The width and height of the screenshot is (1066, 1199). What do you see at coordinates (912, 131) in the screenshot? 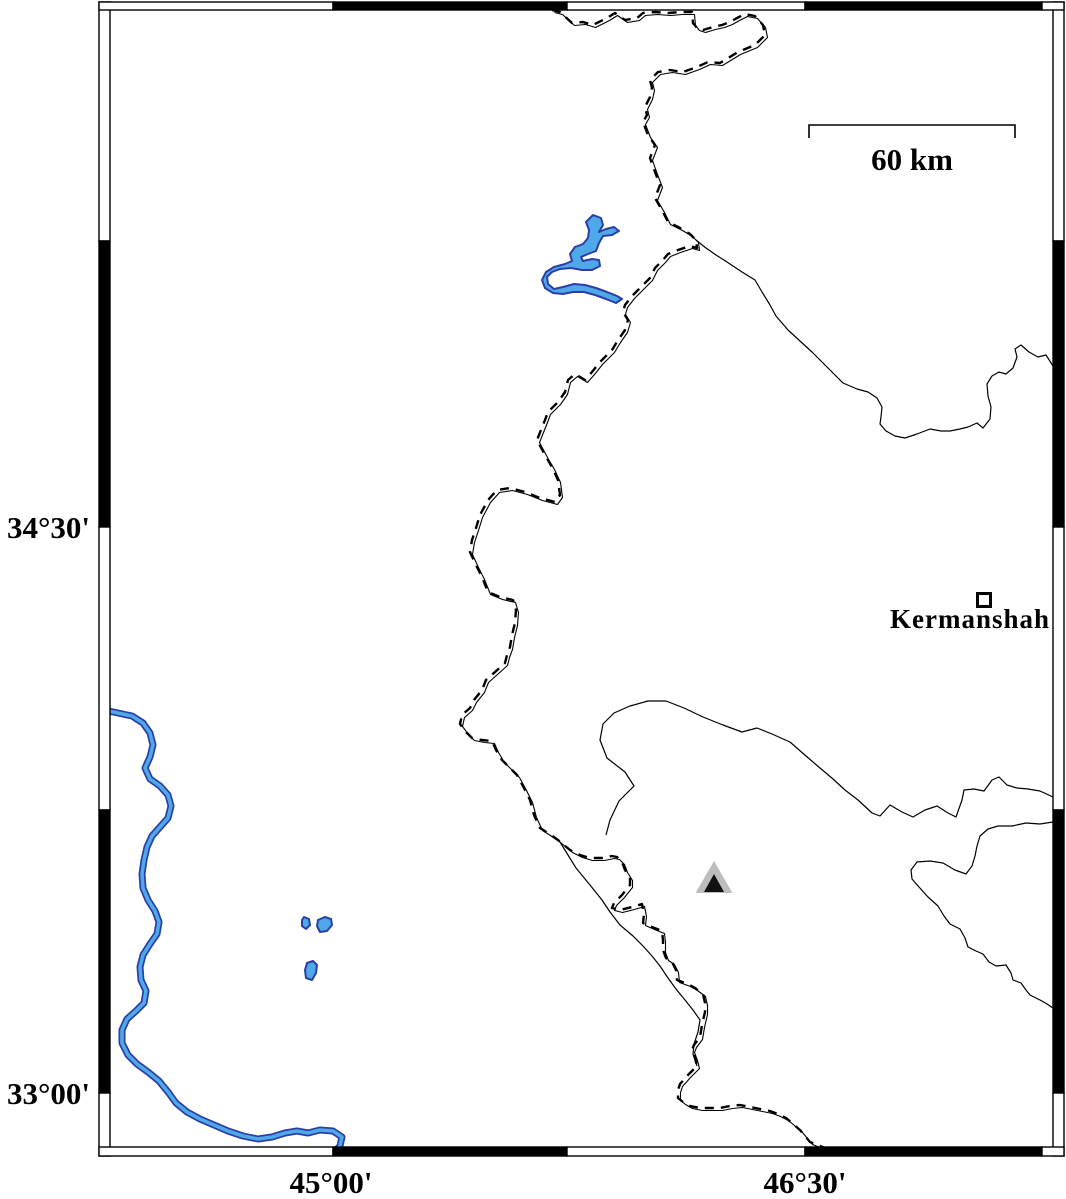
I see `scale-bar` at bounding box center [912, 131].